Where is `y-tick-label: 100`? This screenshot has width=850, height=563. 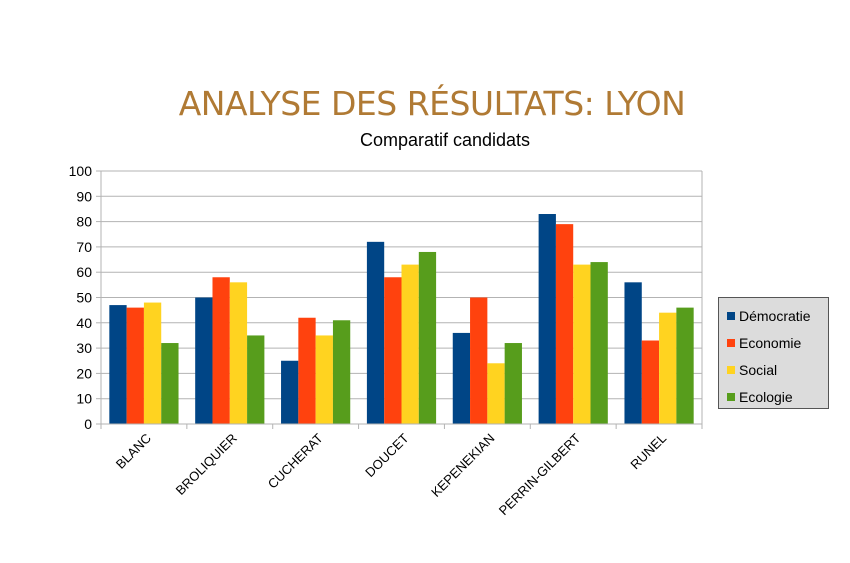 y-tick-label: 100 is located at coordinates (81, 171).